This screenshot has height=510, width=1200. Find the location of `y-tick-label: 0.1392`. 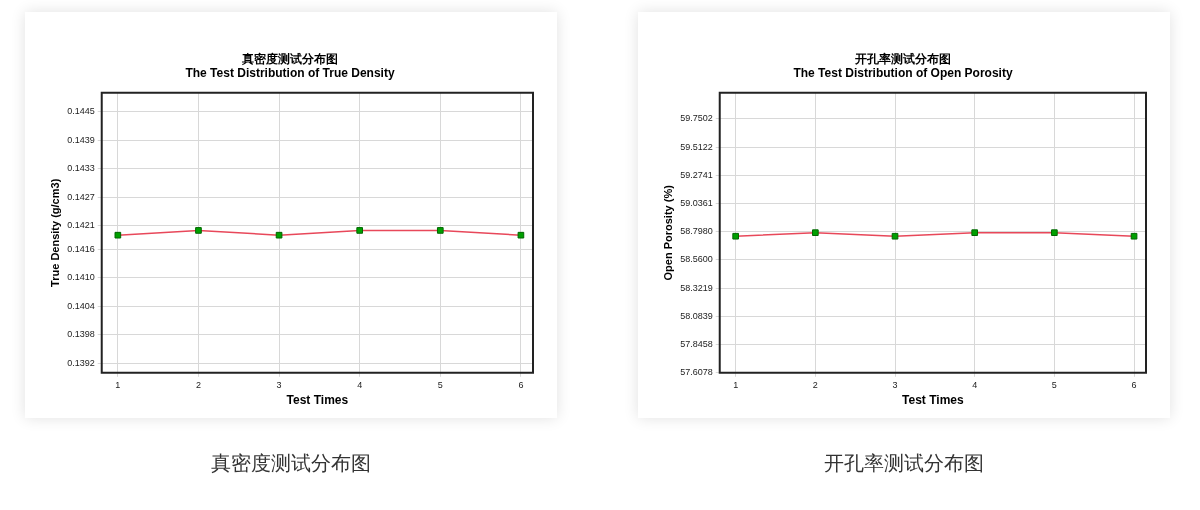

y-tick-label: 0.1392 is located at coordinates (81, 362).